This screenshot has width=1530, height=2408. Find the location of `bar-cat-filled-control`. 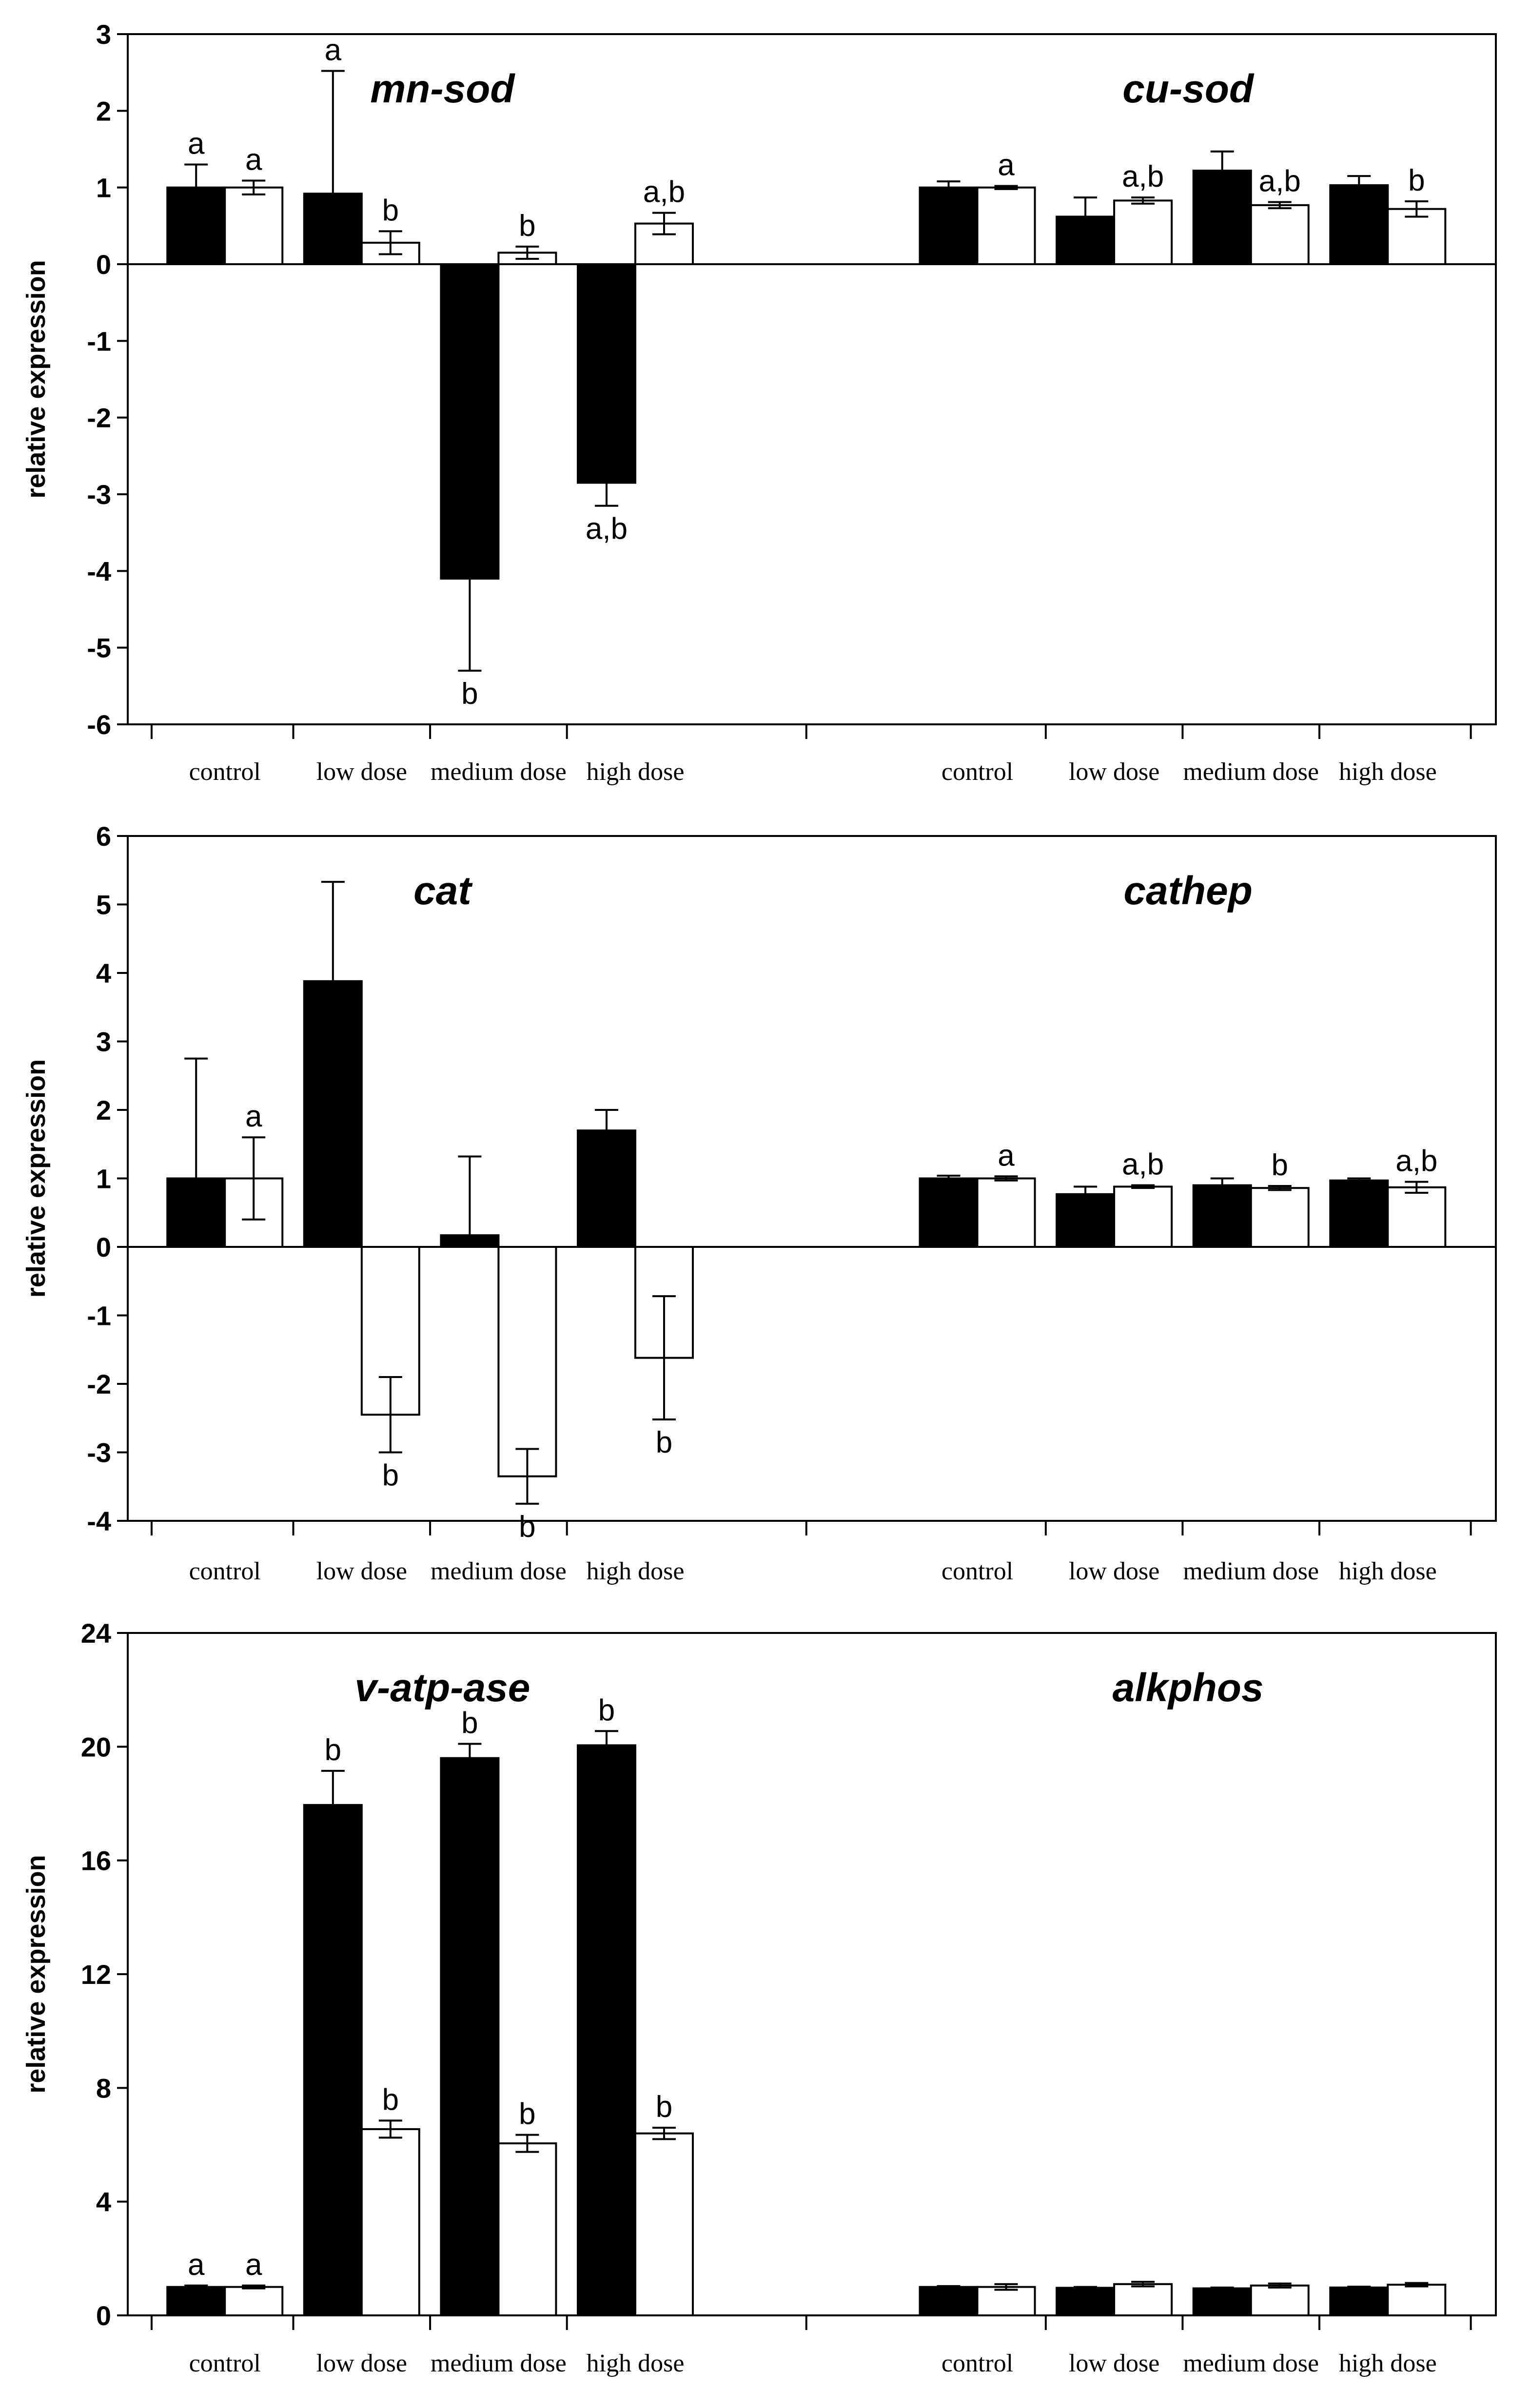

bar-cat-filled-control is located at coordinates (196, 1212).